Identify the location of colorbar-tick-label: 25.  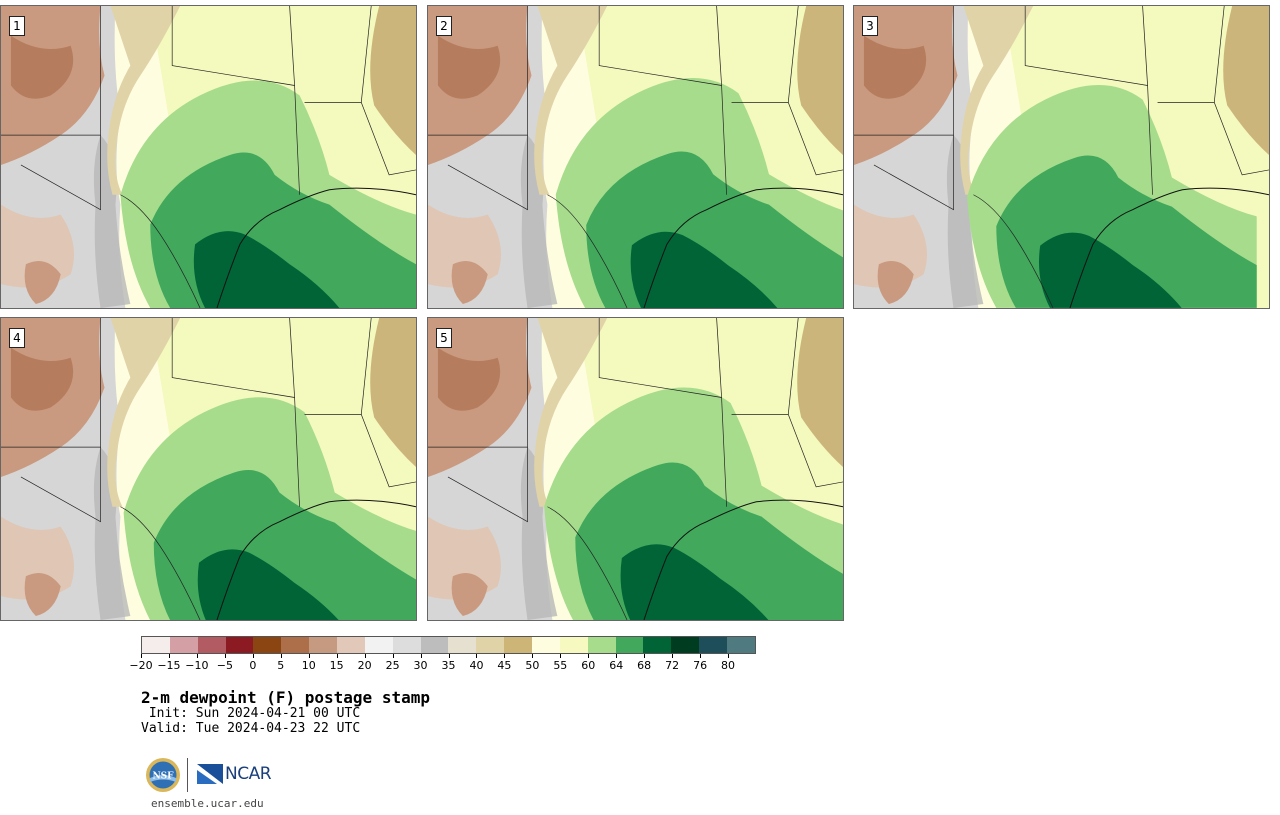
(392, 665).